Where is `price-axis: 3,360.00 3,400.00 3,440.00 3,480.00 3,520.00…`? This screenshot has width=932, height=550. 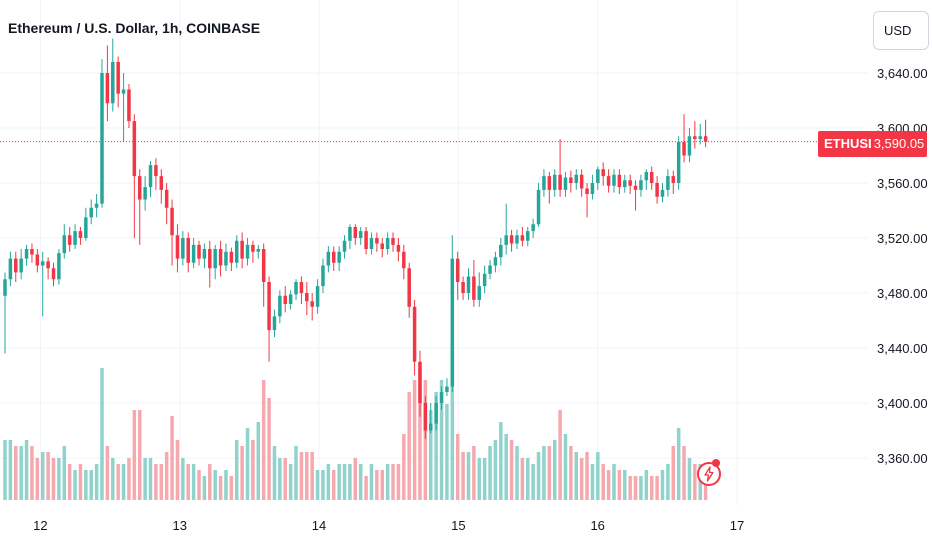 price-axis: 3,360.00 3,400.00 3,440.00 3,480.00 3,520.00… is located at coordinates (902, 266).